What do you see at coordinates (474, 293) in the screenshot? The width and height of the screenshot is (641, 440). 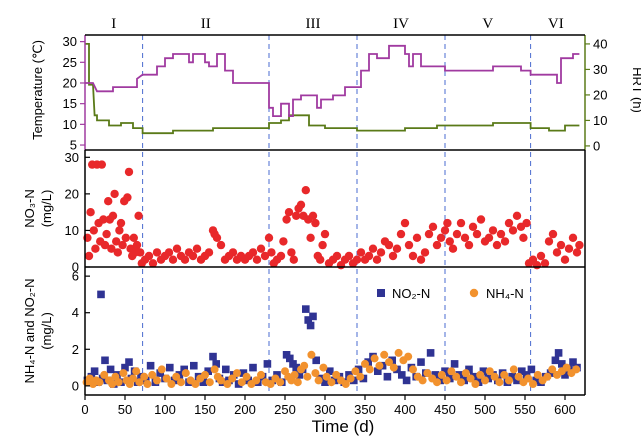 I see `legend-nh4-marker` at bounding box center [474, 293].